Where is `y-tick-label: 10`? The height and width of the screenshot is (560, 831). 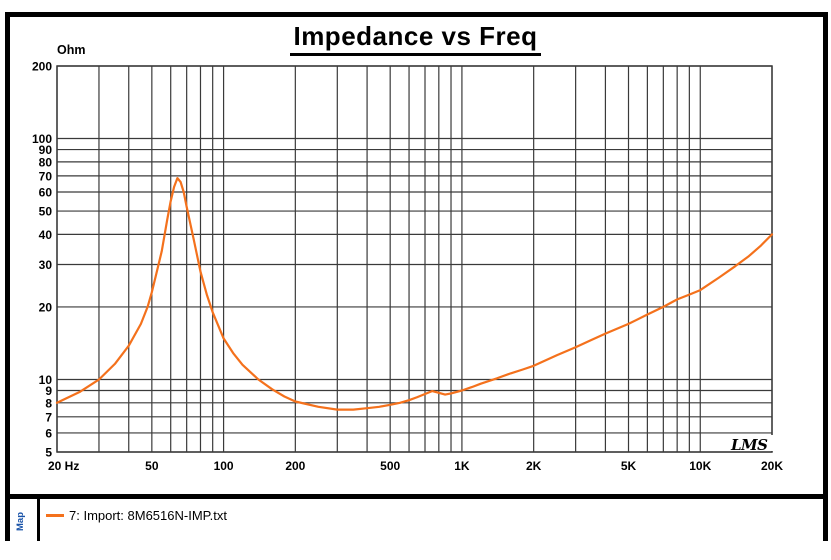
y-tick-label: 10 is located at coordinates (46, 380).